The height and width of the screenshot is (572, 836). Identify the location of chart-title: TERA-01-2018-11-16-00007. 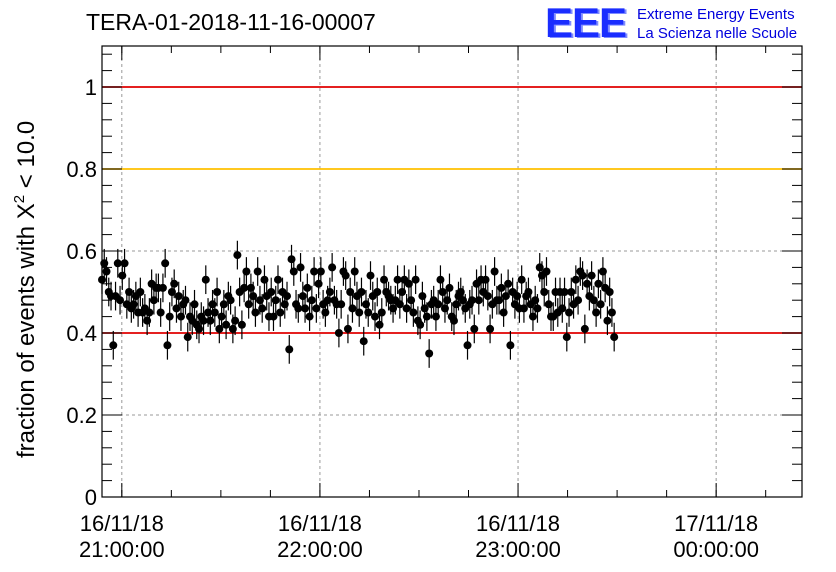
(231, 22).